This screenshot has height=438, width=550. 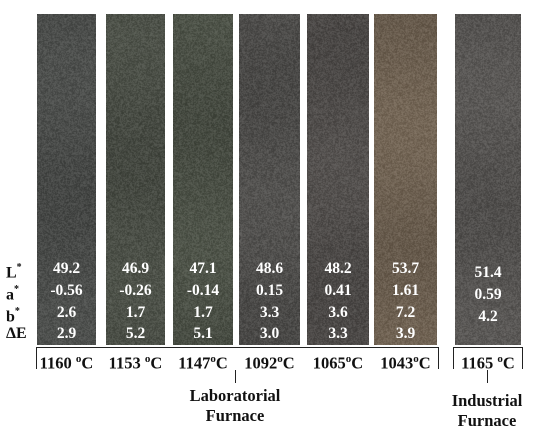 I want to click on temp-label-1153: 1153 oC, so click(x=135, y=363).